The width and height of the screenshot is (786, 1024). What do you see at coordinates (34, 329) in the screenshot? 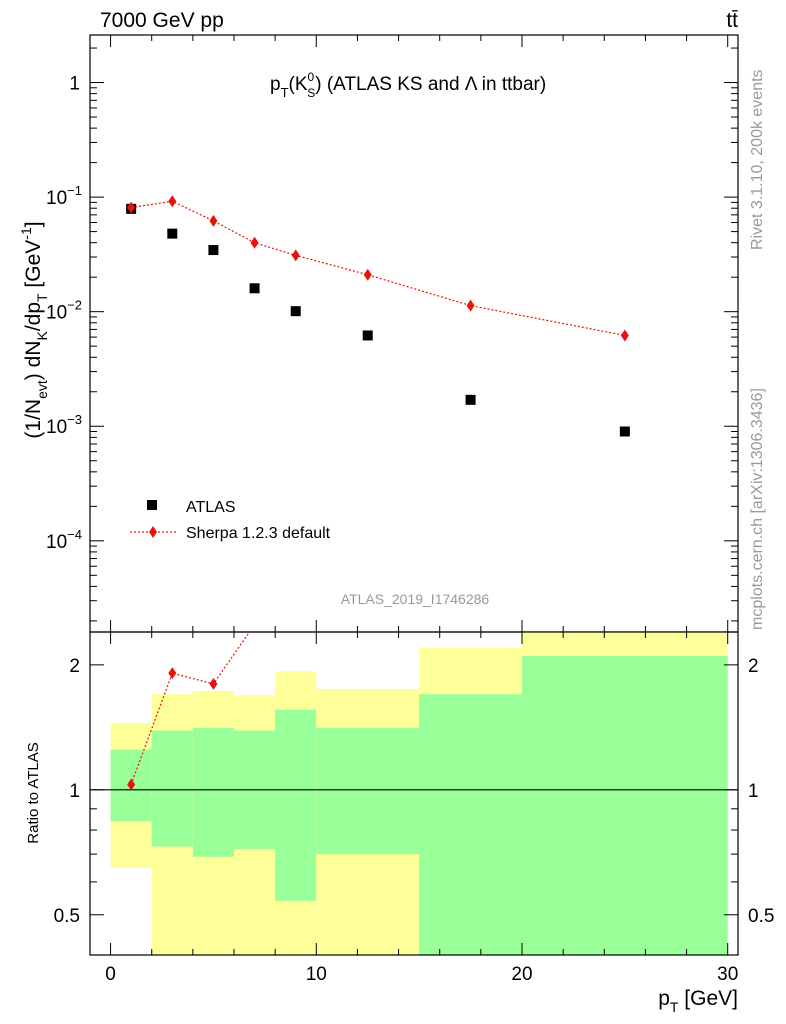
I see `main-y-axis-label: (1/Nevt) dNK/dpT [GeV-1]` at bounding box center [34, 329].